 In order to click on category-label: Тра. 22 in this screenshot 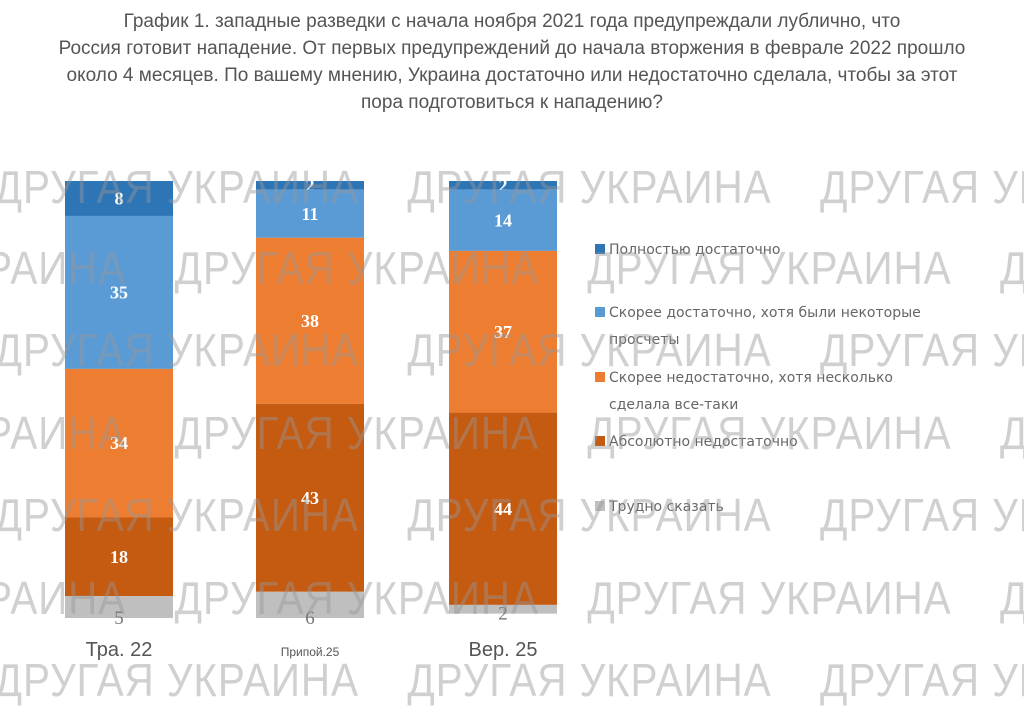, I will do `click(119, 650)`.